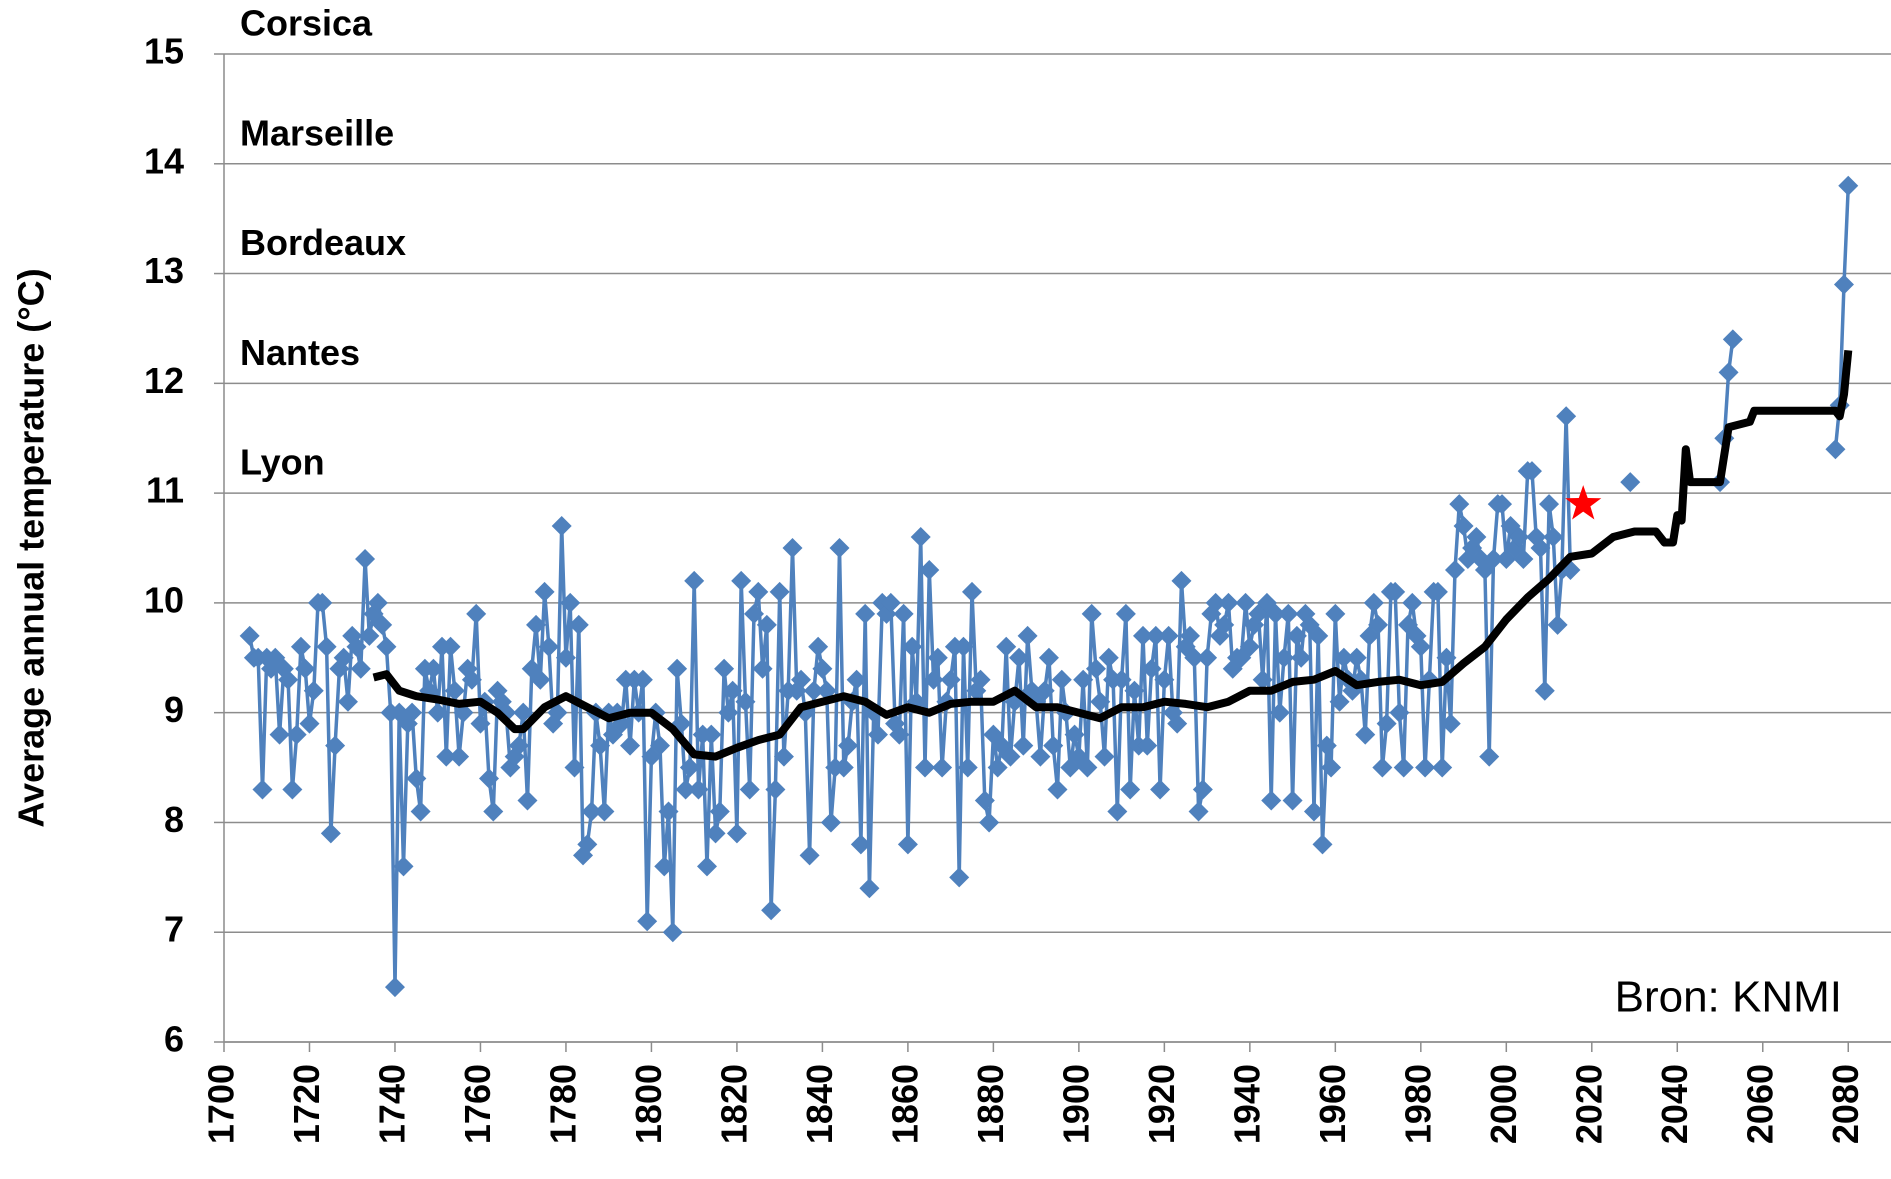  I want to click on x-tick-label: 1820, so click(733, 1104).